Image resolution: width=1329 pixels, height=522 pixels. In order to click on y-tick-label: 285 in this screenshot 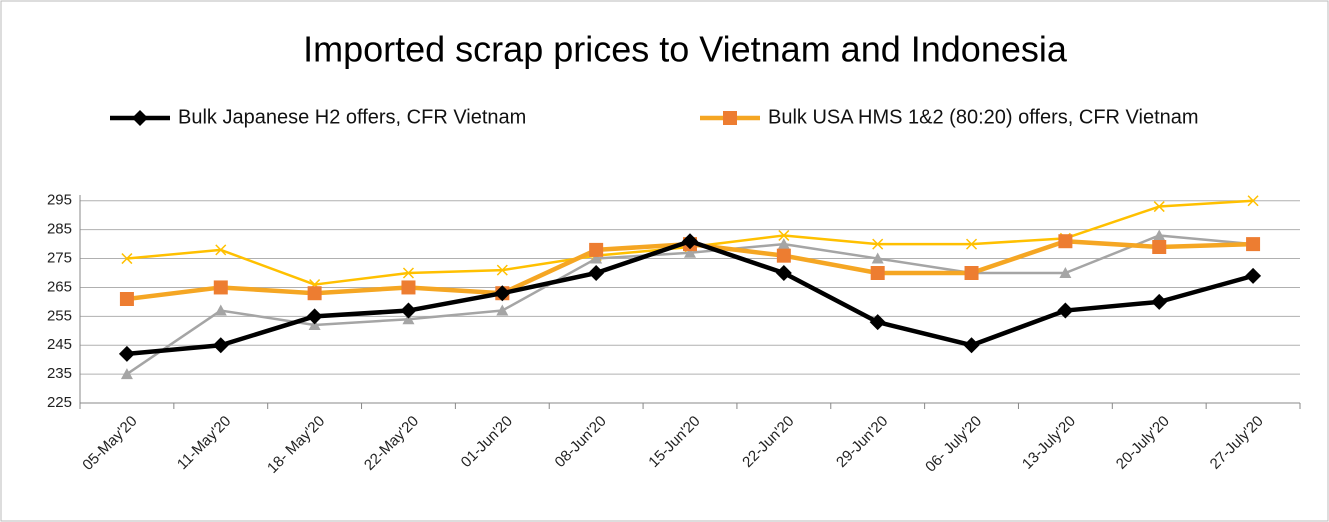, I will do `click(59, 229)`.